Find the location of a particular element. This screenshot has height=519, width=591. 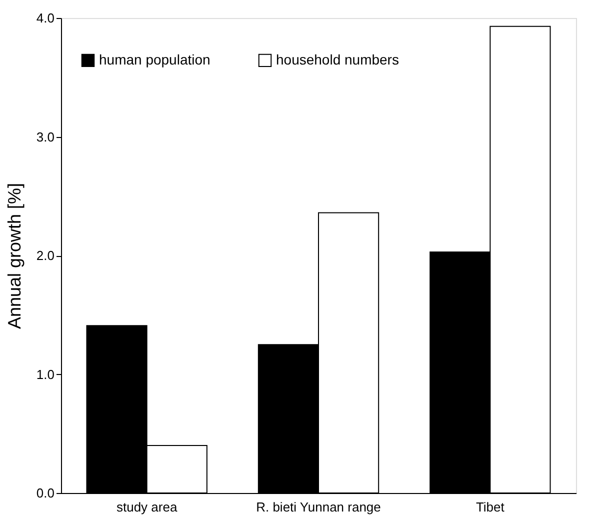

y-axis-title: Annual growth [%] is located at coordinates (14, 256).